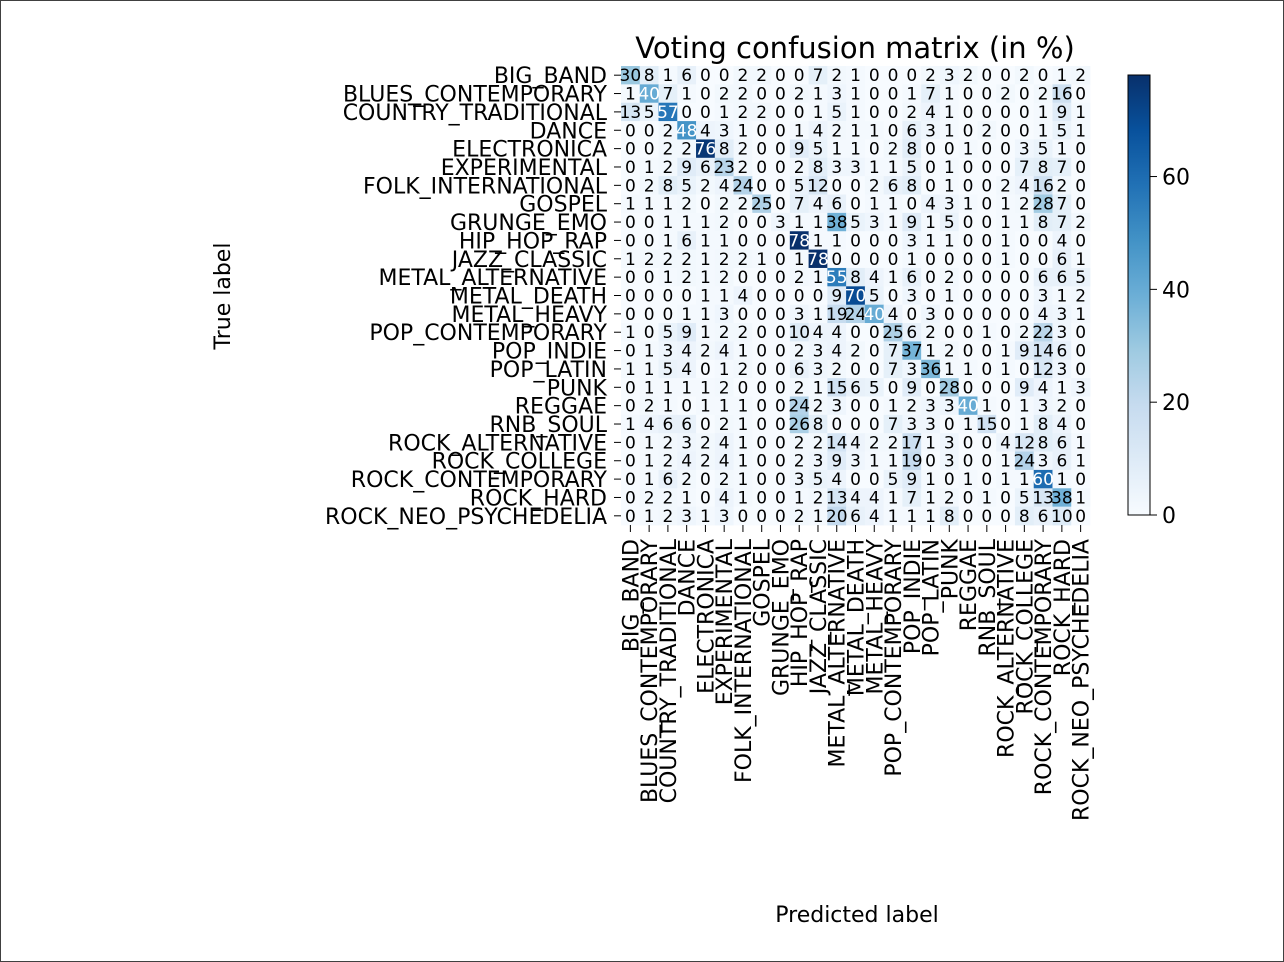  Describe the element at coordinates (497, 443) in the screenshot. I see `y-tick-label: ROCK_ALTERNATIVE` at that location.